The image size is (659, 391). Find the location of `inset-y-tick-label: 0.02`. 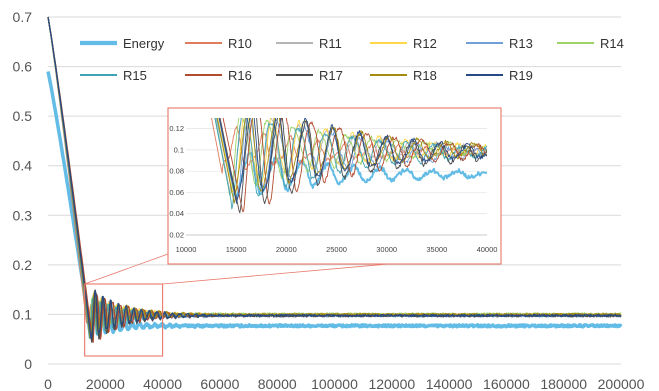

inset-y-tick-label: 0.02 is located at coordinates (176, 235).